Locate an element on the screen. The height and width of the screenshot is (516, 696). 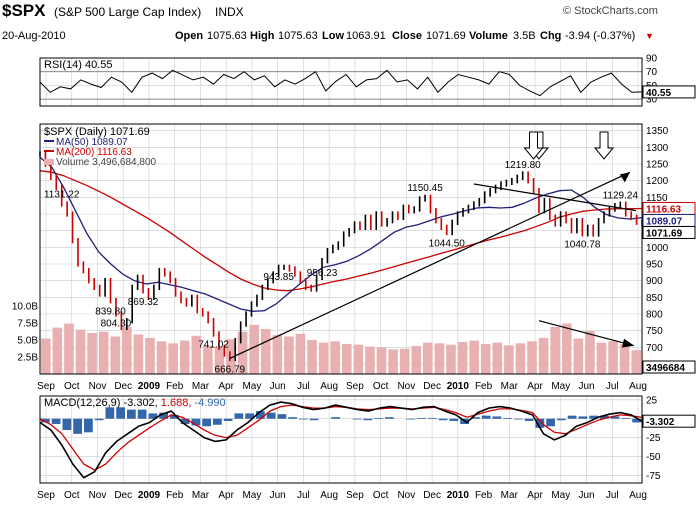
macd-x-label: Feb is located at coordinates (484, 495).